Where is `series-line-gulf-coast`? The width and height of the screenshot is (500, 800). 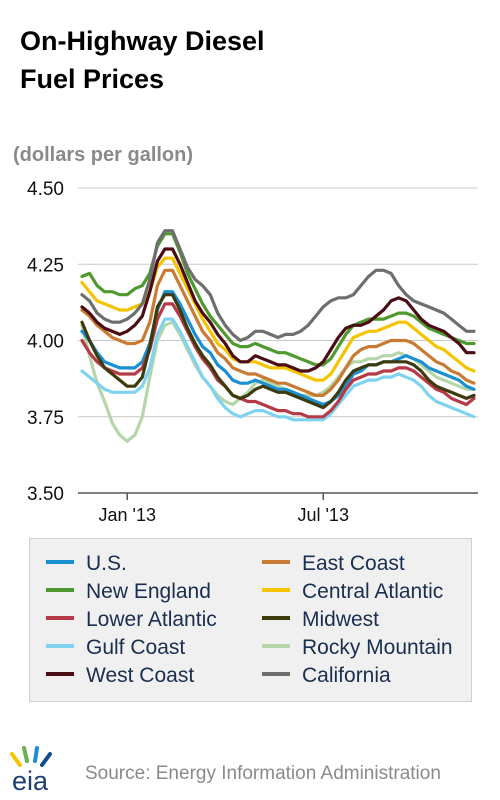
series-line-gulf-coast is located at coordinates (278, 369).